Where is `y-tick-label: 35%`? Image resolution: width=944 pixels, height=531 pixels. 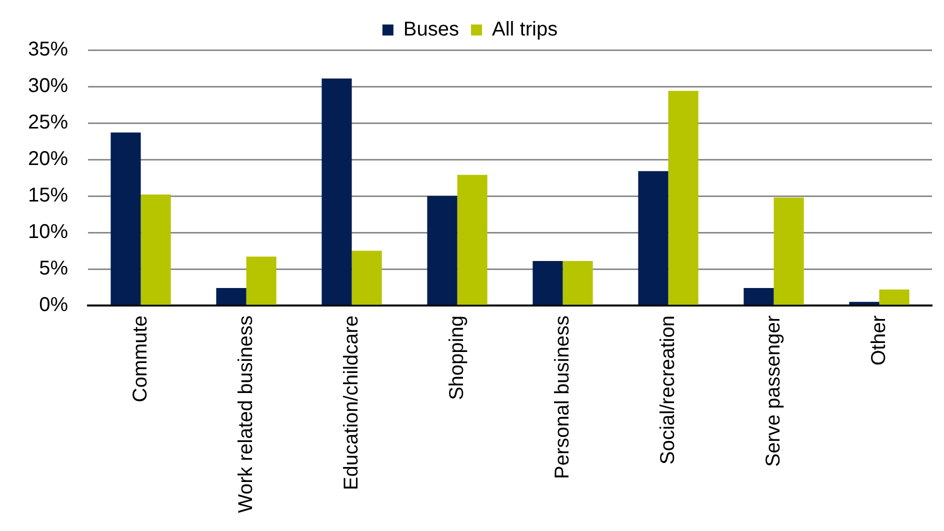 y-tick-label: 35% is located at coordinates (48, 49).